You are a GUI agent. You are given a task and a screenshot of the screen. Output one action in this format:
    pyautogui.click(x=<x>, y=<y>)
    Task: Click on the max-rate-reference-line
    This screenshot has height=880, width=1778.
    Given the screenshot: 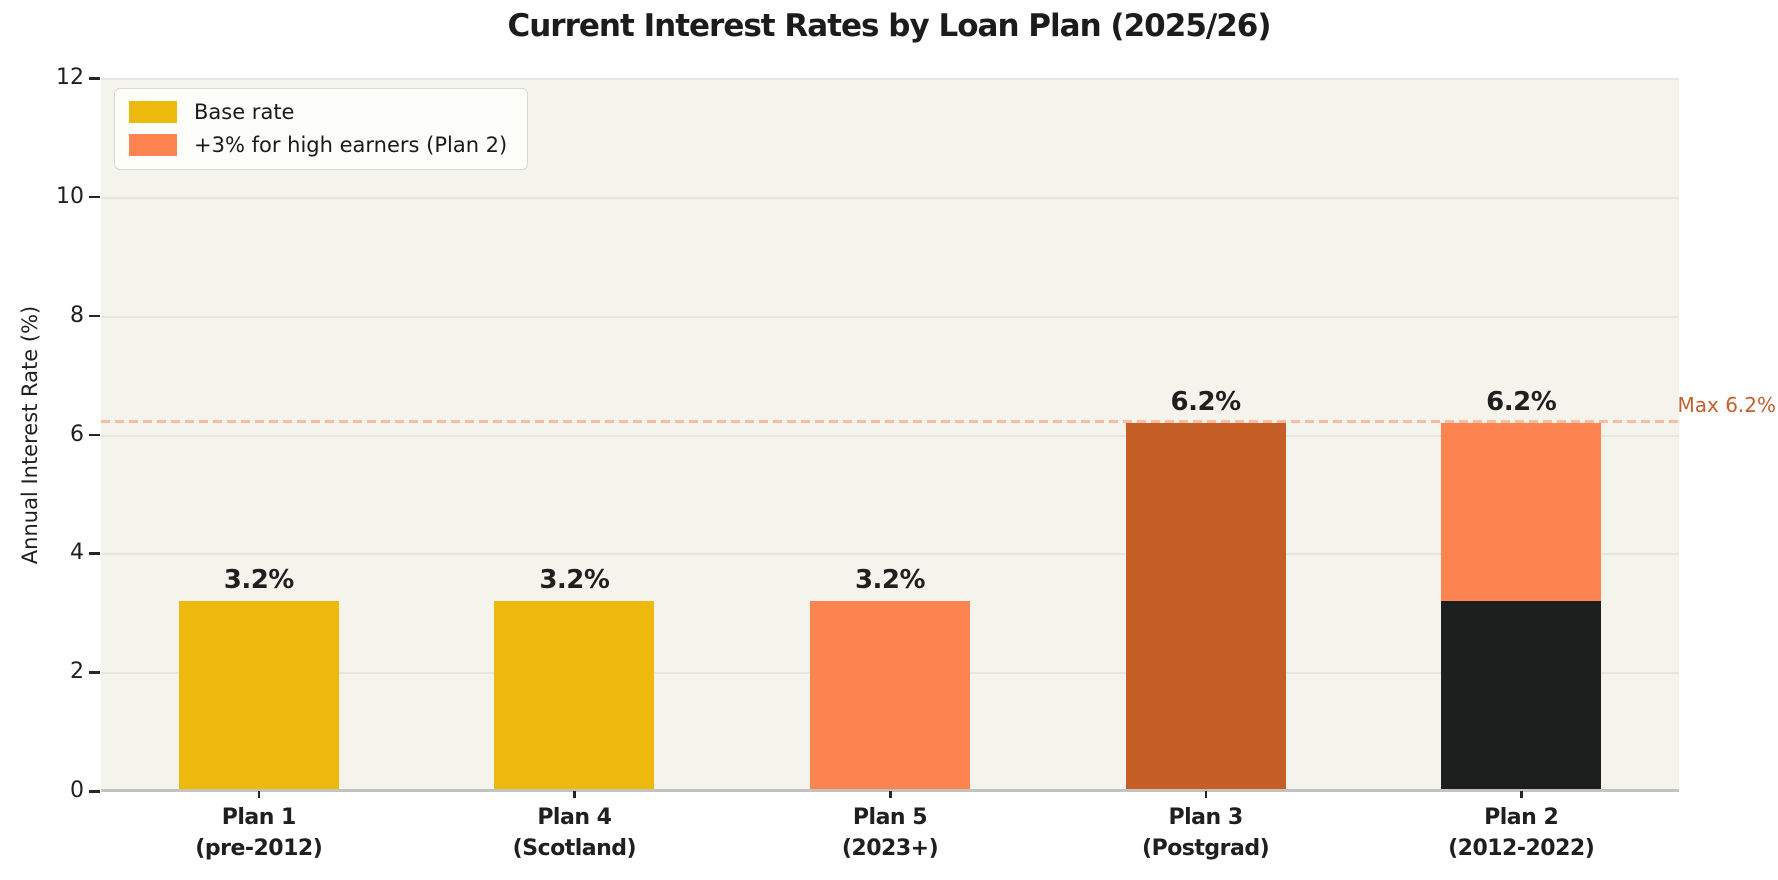 What is the action you would take?
    pyautogui.click(x=890, y=421)
    